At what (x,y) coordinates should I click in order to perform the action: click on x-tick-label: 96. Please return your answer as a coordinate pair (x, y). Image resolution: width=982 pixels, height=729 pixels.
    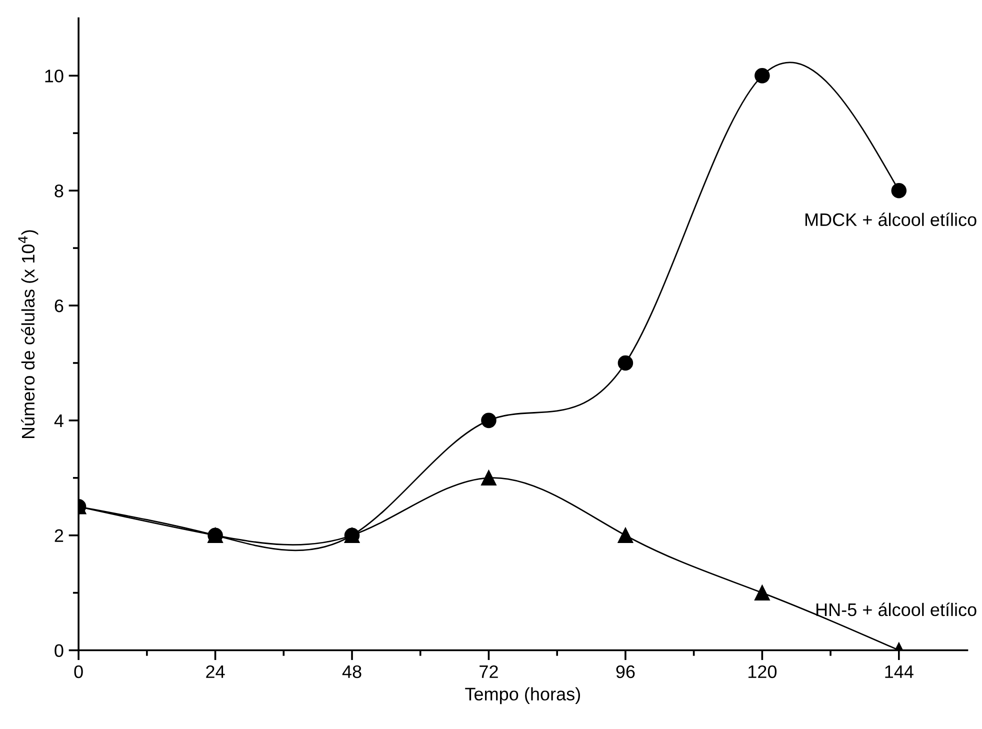
    Looking at the image, I should click on (625, 671).